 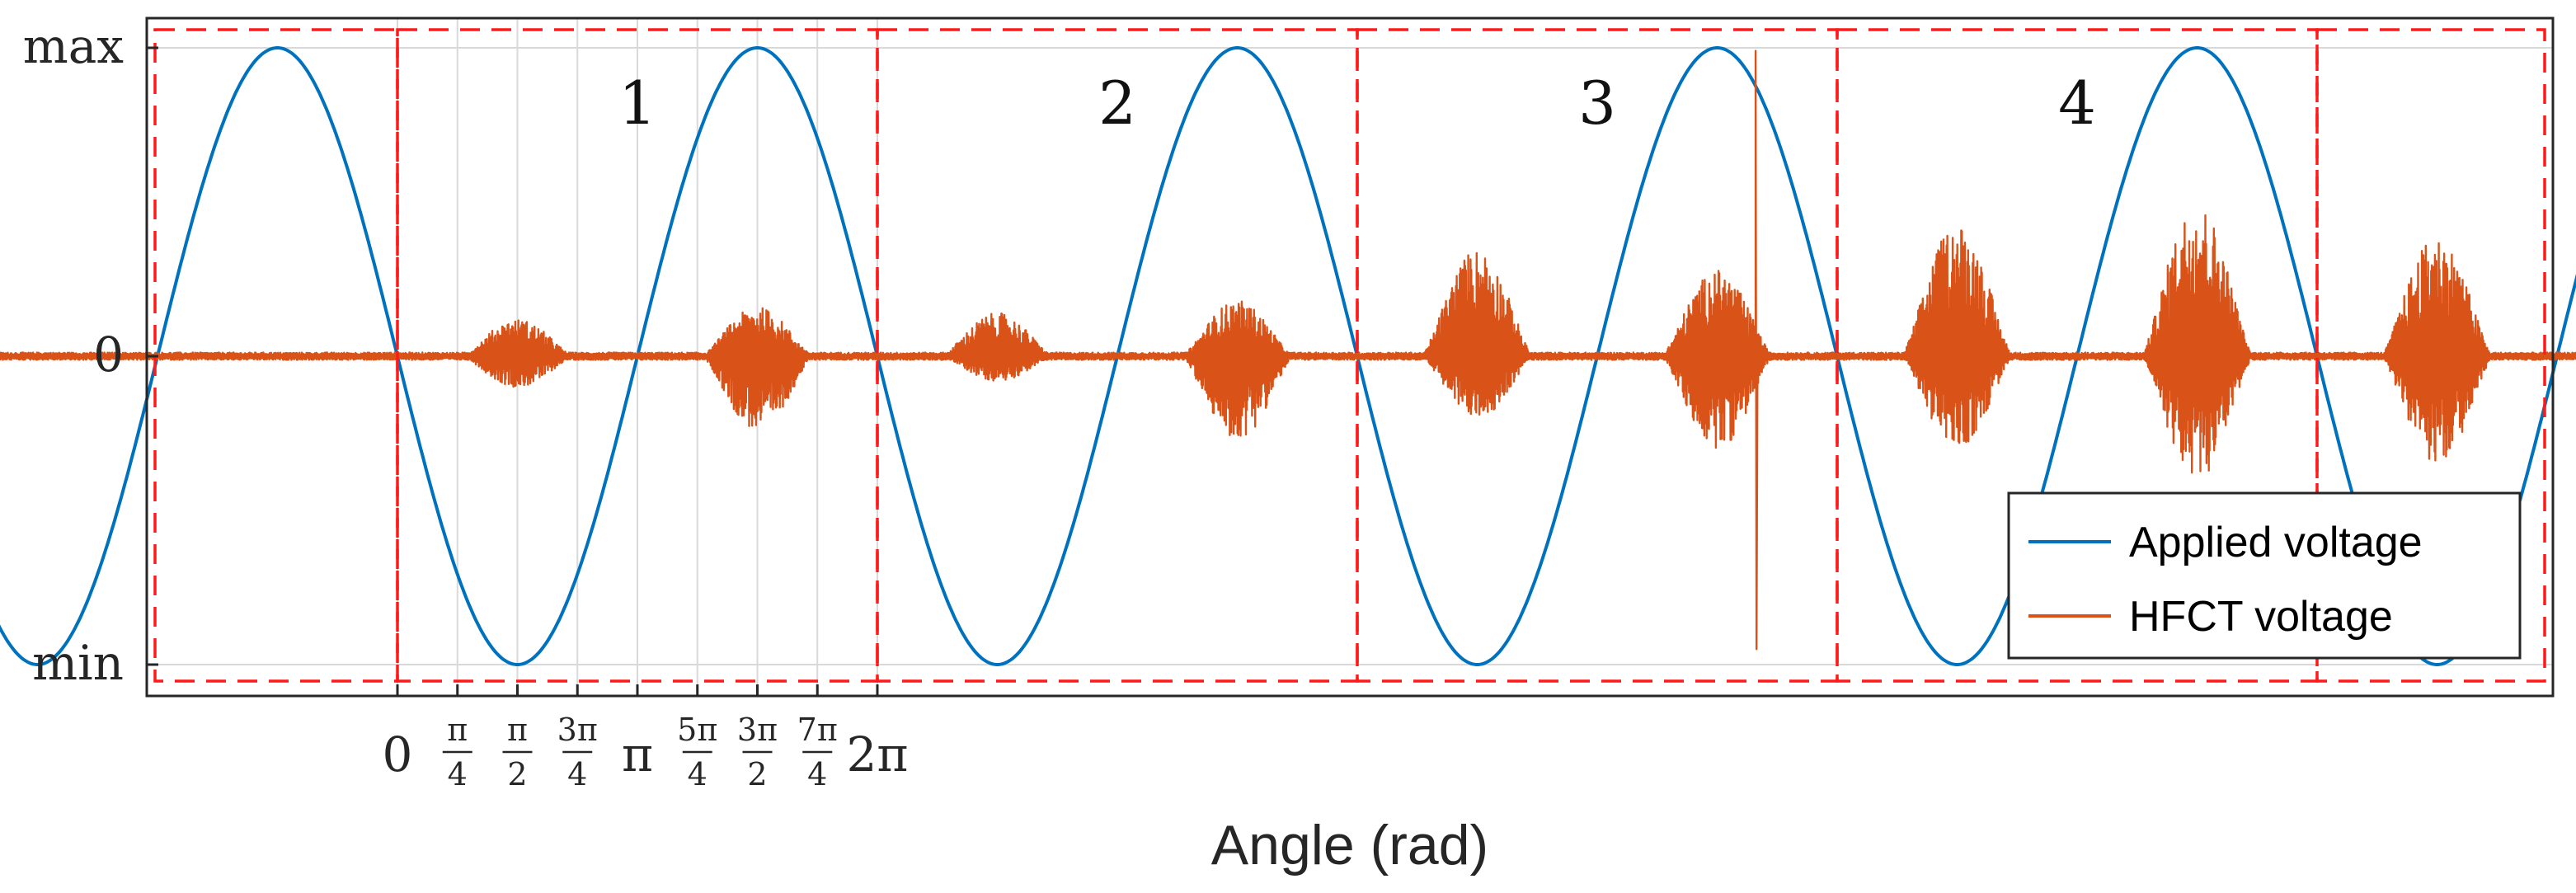 What do you see at coordinates (108, 355) in the screenshot?
I see `y-tick-label: 0` at bounding box center [108, 355].